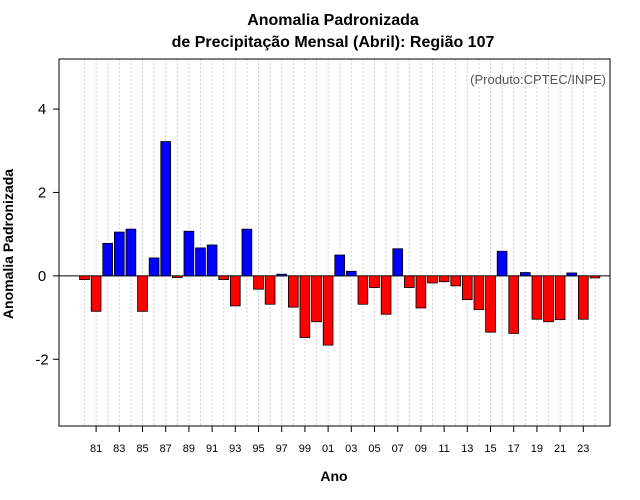 This screenshot has width=640, height=500. I want to click on bar-2016, so click(502, 263).